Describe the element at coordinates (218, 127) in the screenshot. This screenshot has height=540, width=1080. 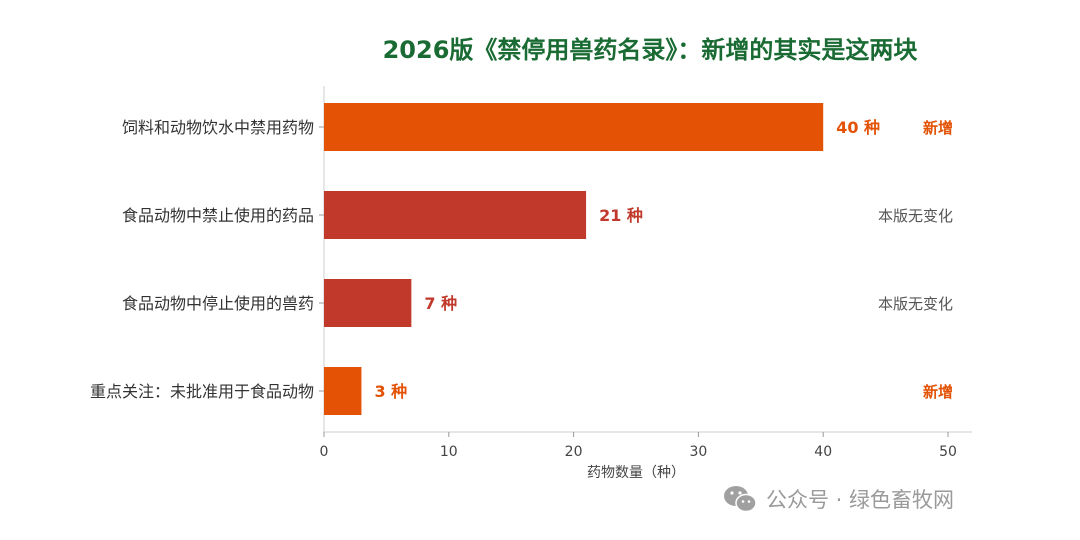
I see `category-label: 饲料和动物饮水中禁用药物` at that location.